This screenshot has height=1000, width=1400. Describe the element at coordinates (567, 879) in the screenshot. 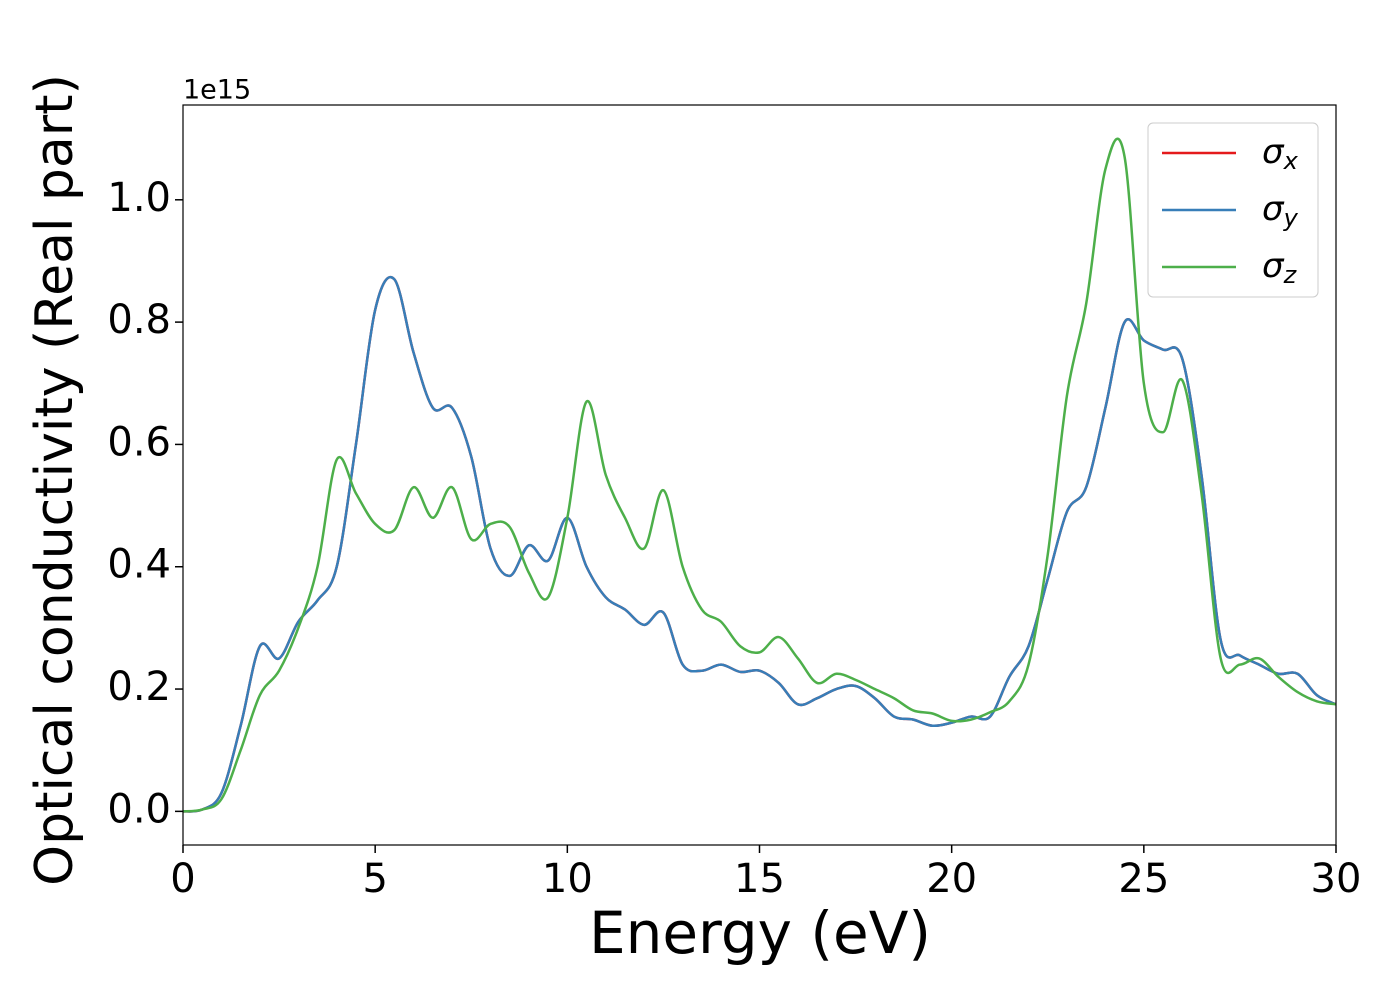

I see `x-tick-label: 10` at that location.